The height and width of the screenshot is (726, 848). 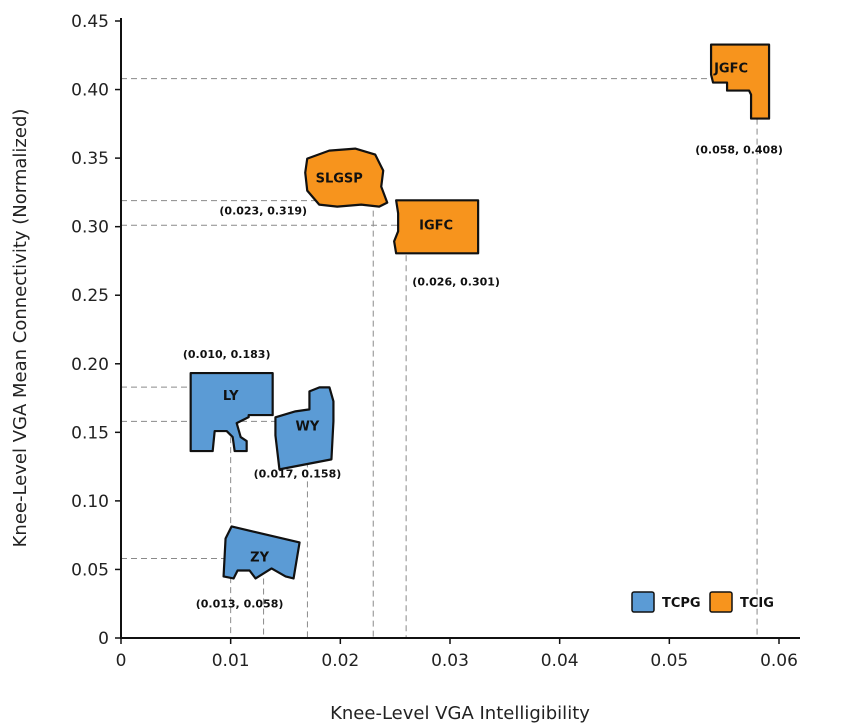 What do you see at coordinates (681, 603) in the screenshot?
I see `legend-label-tcpg: TCPG` at bounding box center [681, 603].